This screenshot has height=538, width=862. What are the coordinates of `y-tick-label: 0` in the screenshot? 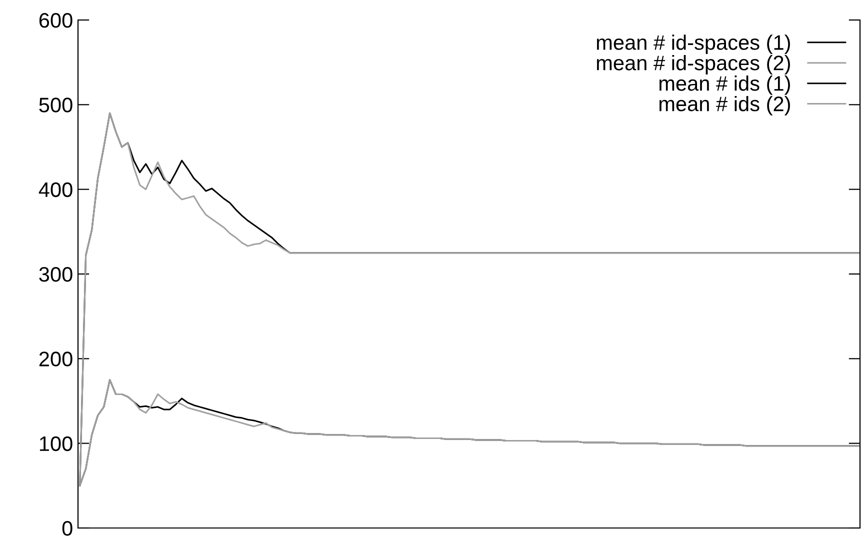 It's located at (67, 528).